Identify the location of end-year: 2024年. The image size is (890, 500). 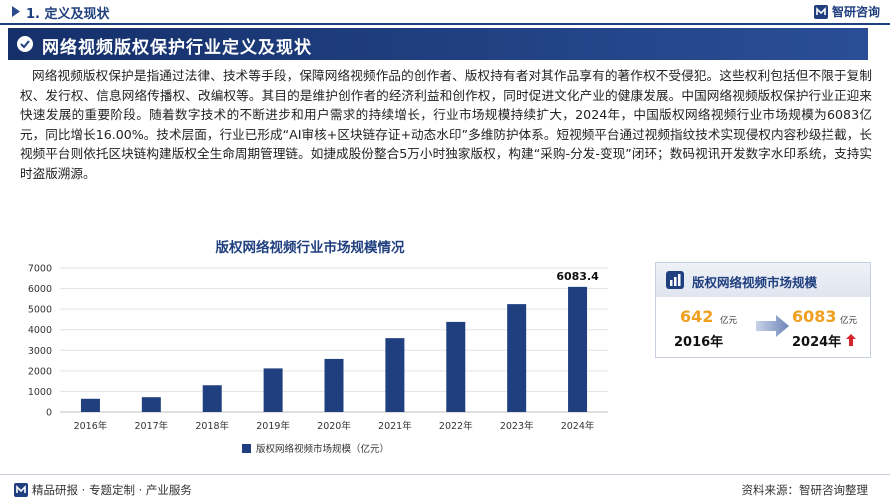
(817, 342).